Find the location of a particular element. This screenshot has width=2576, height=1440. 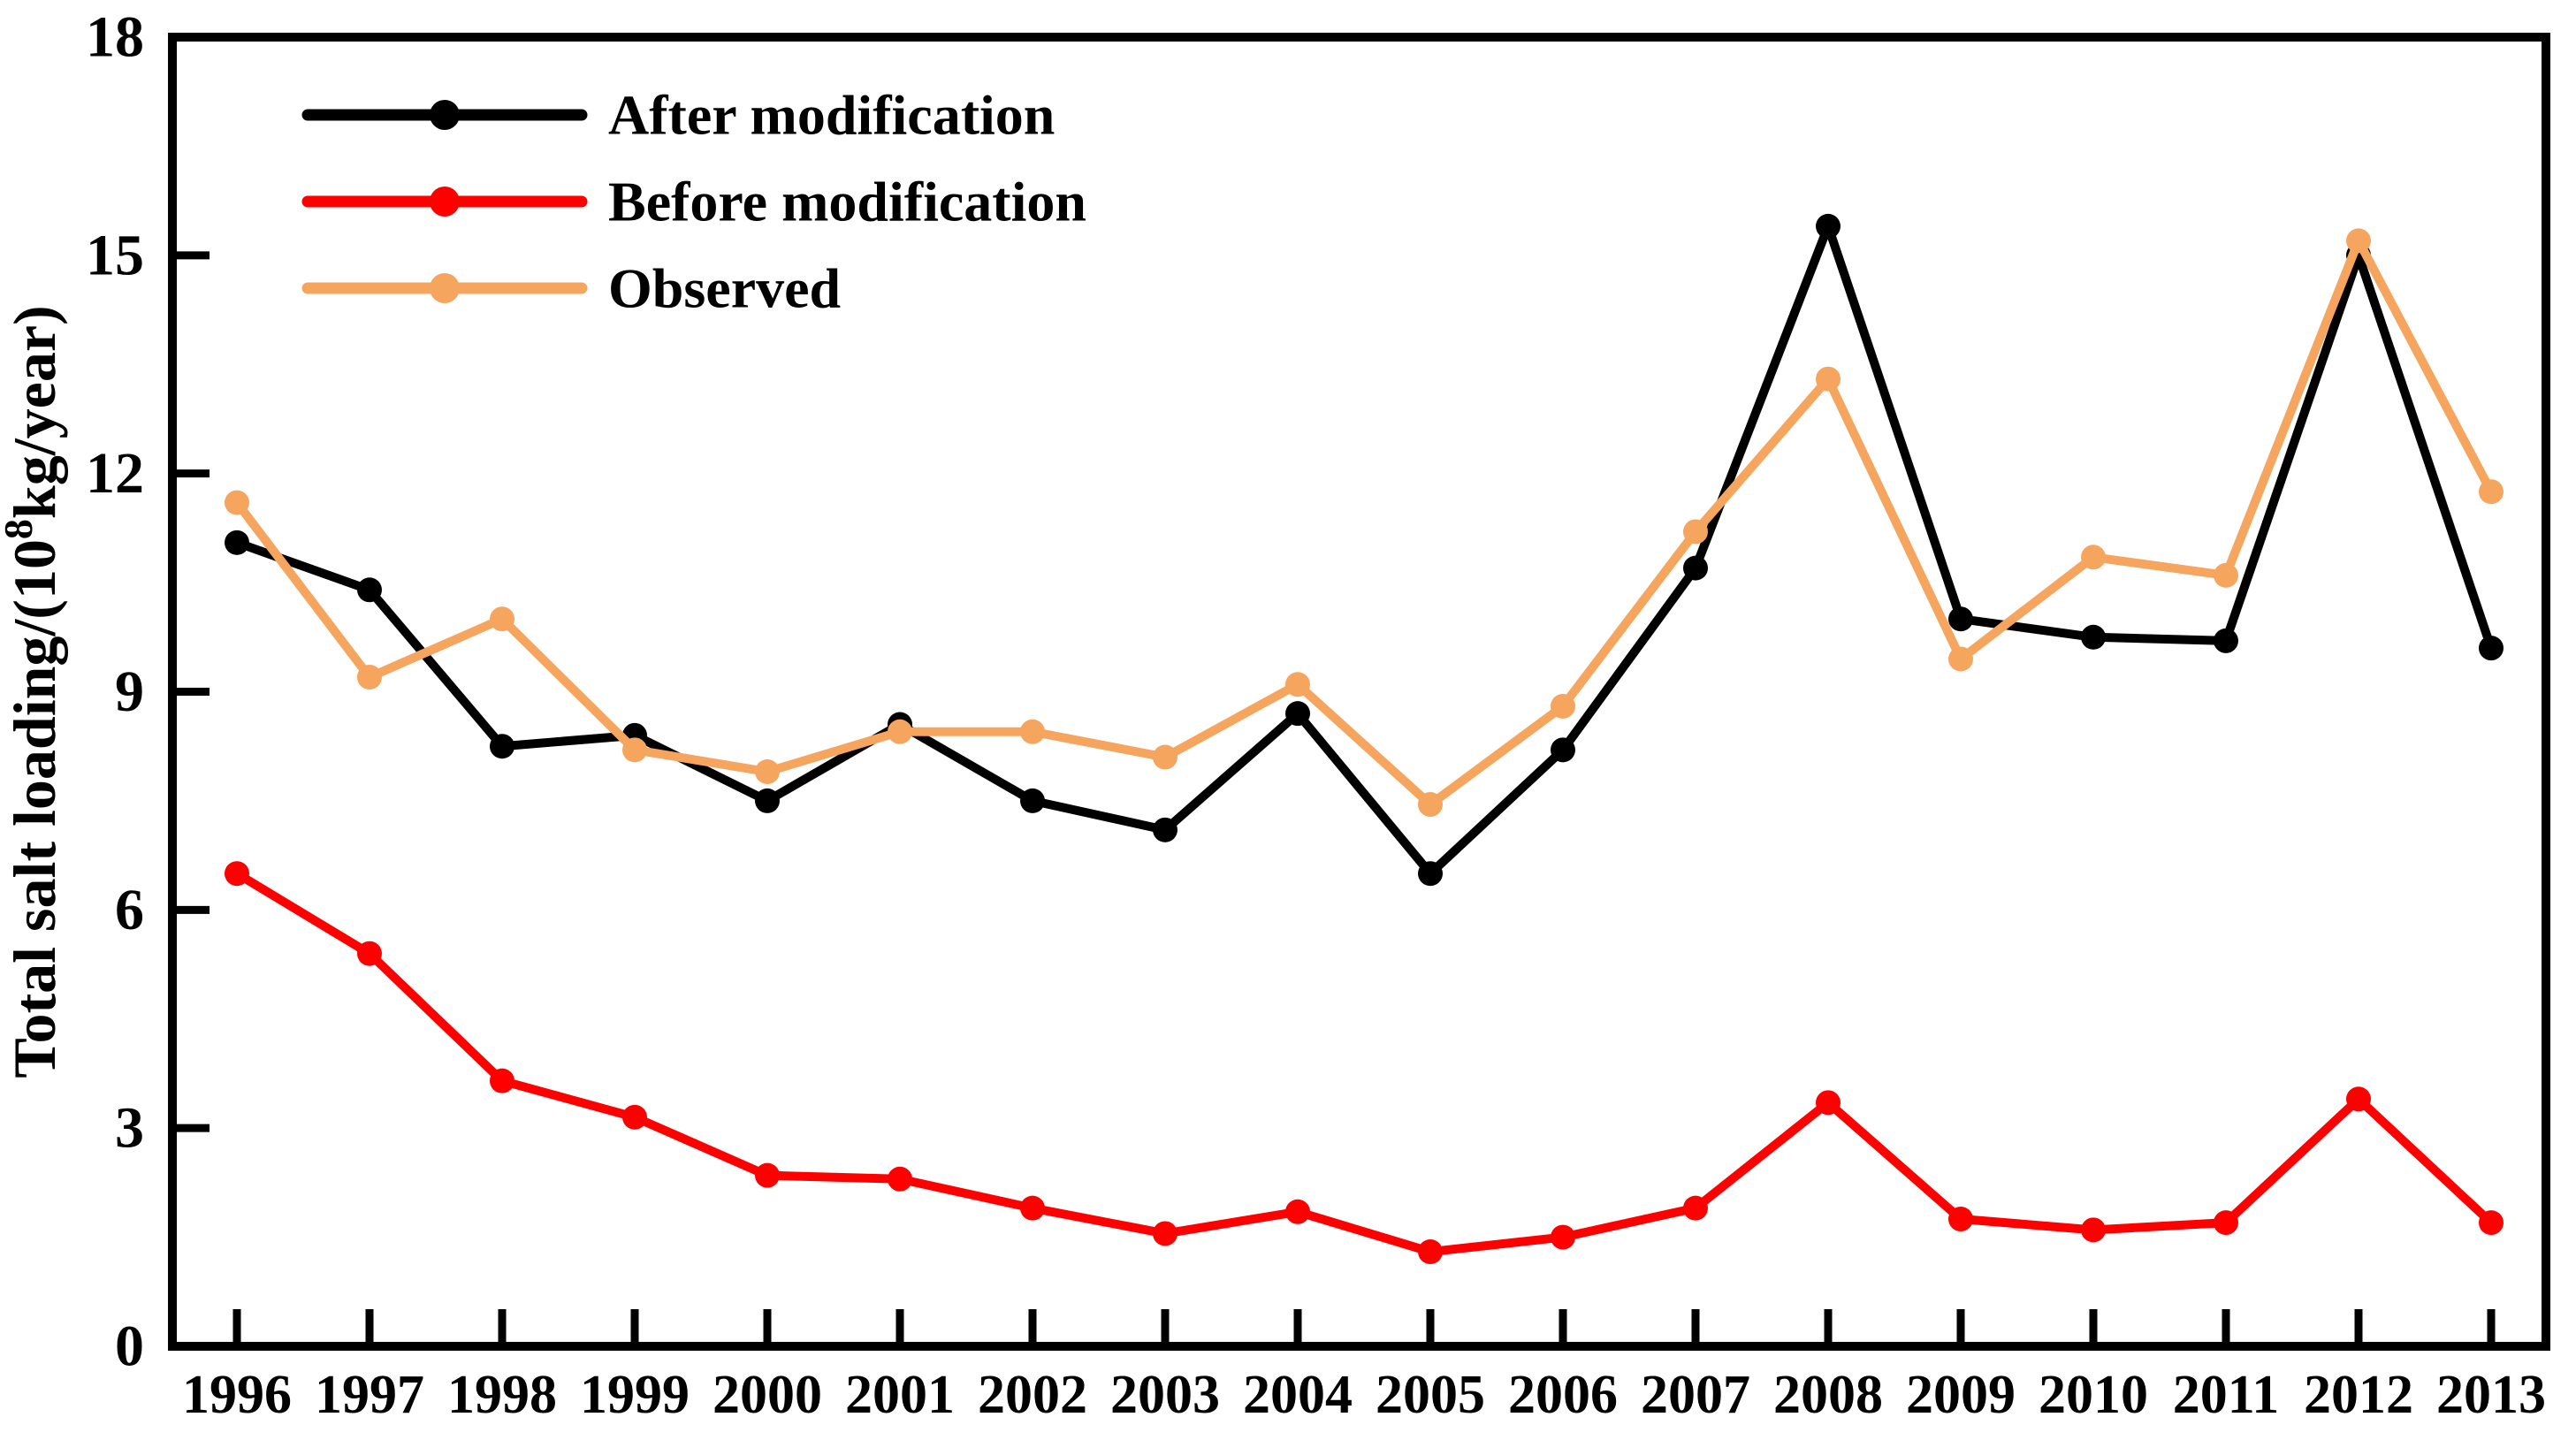

x-tick-label: 1996 is located at coordinates (237, 1395).